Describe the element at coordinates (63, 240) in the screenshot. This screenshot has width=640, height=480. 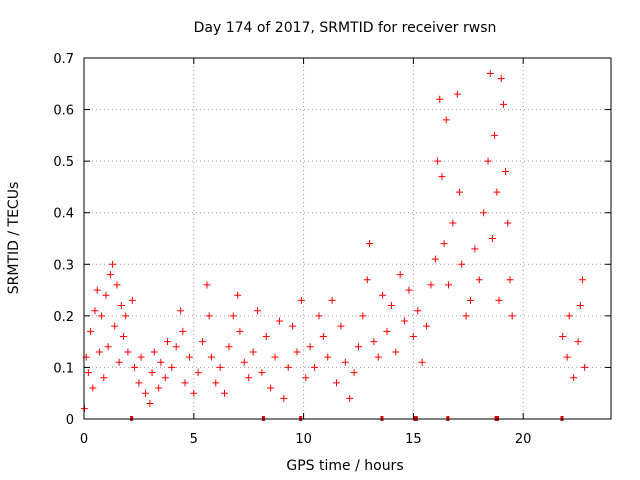
I see `y-tick-labels: 0 0.1 0.2 0.3 0.4 0.5 0.6 0.7` at that location.